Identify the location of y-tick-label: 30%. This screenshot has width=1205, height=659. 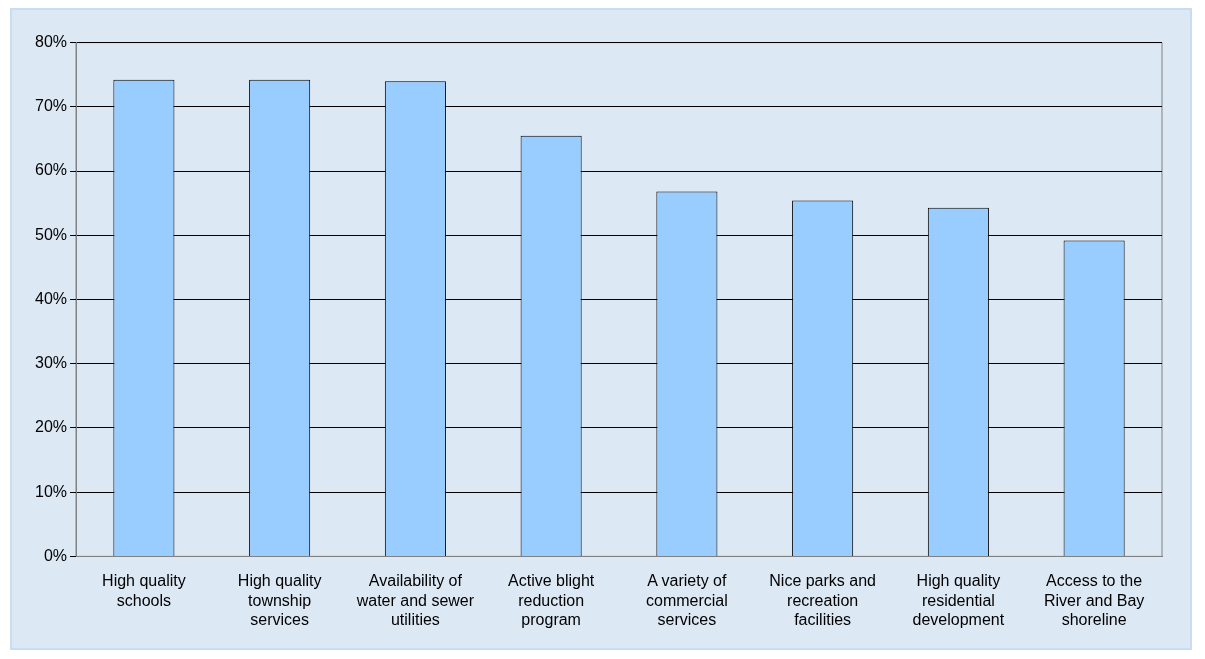
(51, 363).